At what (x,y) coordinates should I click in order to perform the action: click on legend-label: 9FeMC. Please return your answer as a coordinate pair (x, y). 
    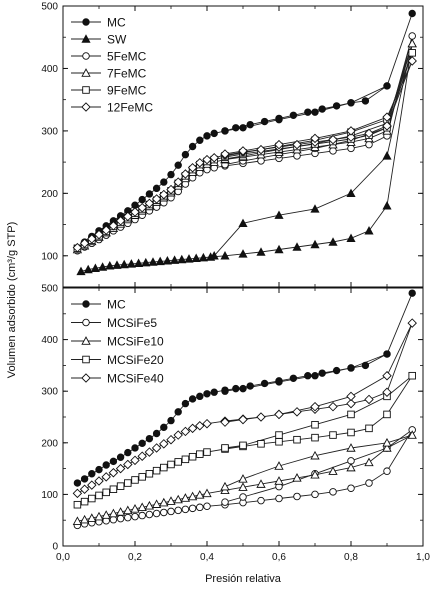
    Looking at the image, I should click on (127, 91).